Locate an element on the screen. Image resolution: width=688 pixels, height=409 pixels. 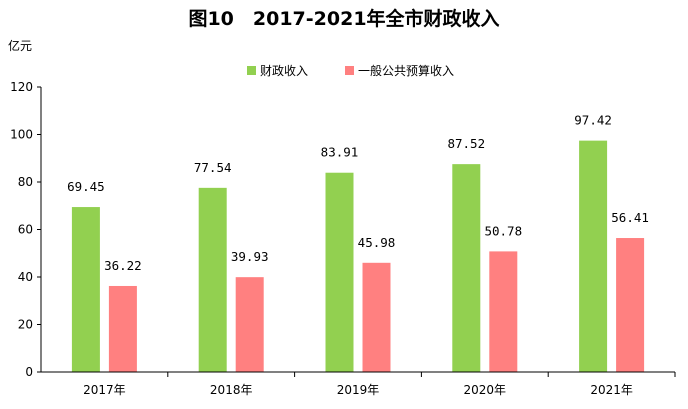
y-tick-label: 100 is located at coordinates (21, 135).